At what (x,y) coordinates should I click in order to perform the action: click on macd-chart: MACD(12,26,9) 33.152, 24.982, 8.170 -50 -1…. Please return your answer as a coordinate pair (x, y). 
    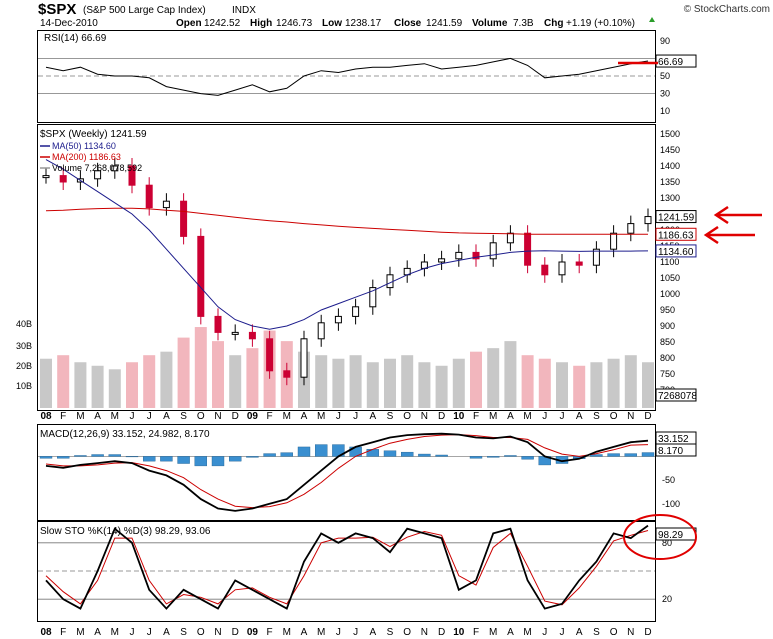
    Looking at the image, I should click on (367, 470).